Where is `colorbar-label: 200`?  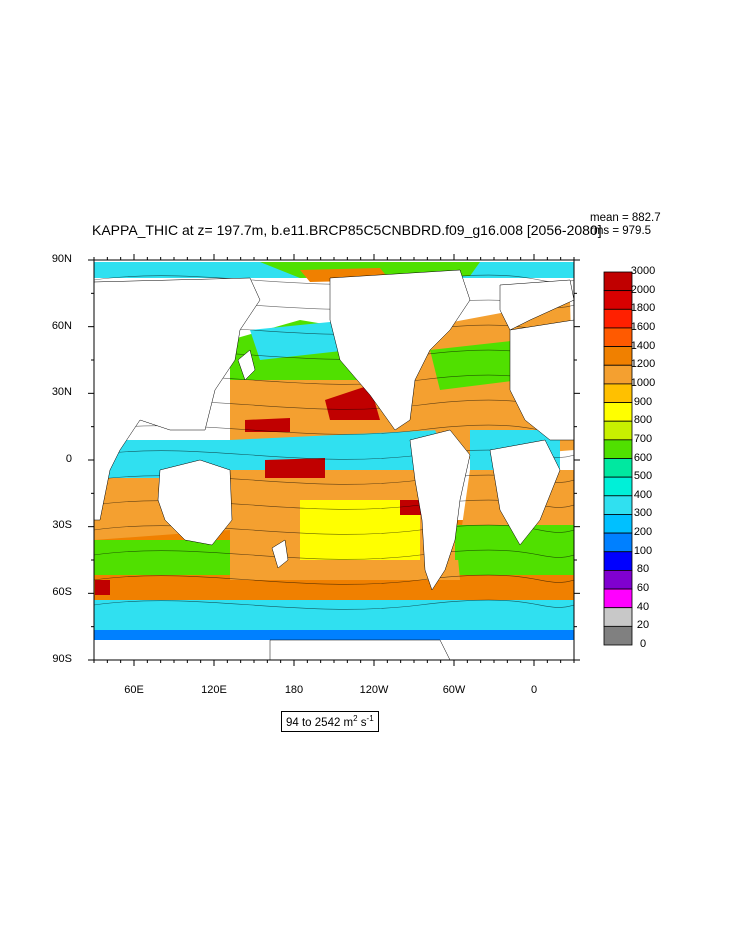 colorbar-label: 200 is located at coordinates (643, 532).